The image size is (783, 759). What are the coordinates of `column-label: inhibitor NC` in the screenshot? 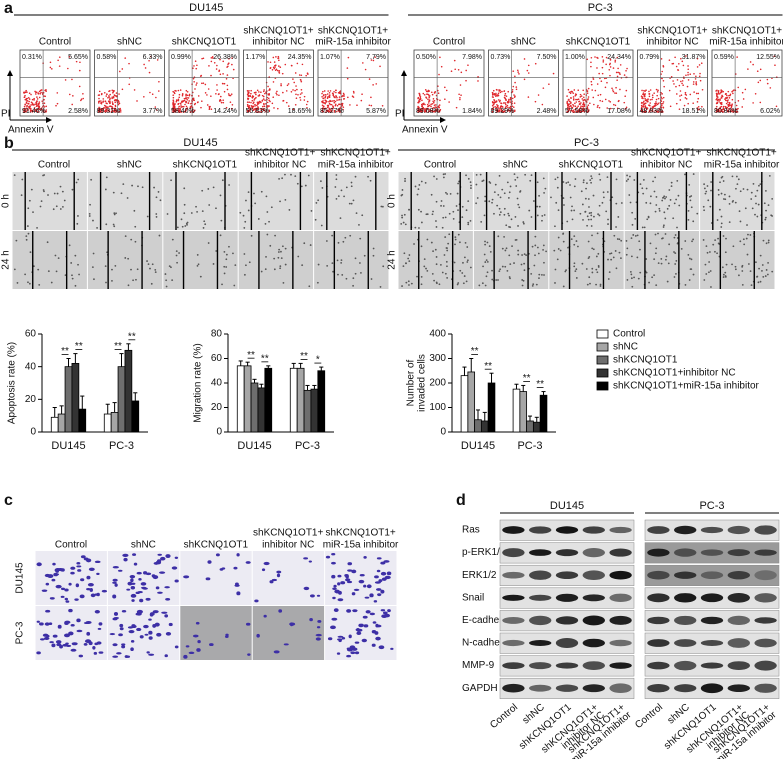 It's located at (666, 165).